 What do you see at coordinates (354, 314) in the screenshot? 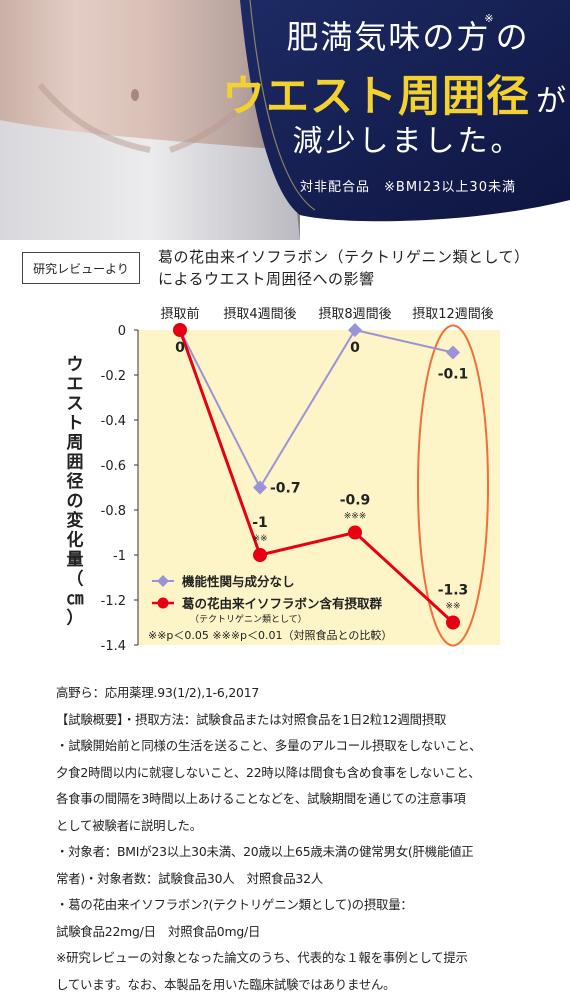
I see `x-category-label: 摂取8週間後` at bounding box center [354, 314].